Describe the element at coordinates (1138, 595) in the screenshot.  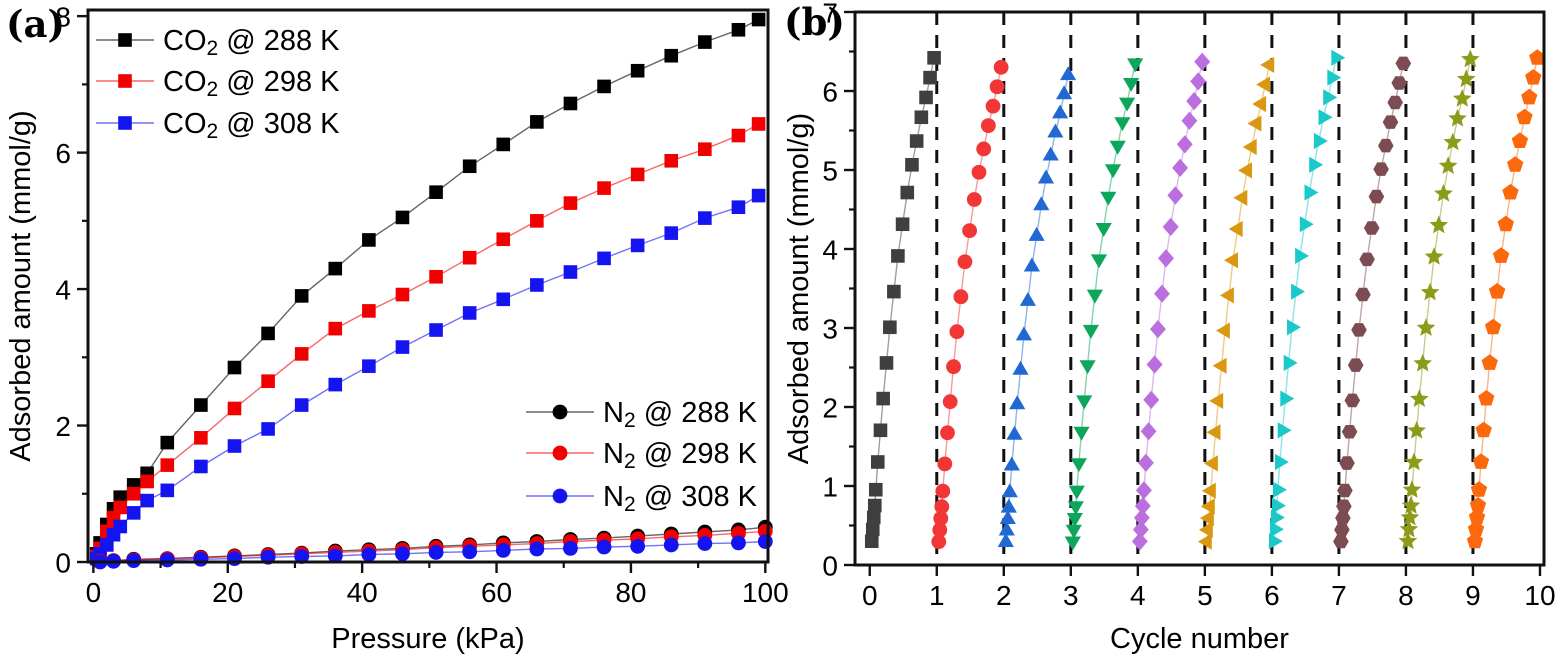
I see `x-tick-label: 4` at that location.